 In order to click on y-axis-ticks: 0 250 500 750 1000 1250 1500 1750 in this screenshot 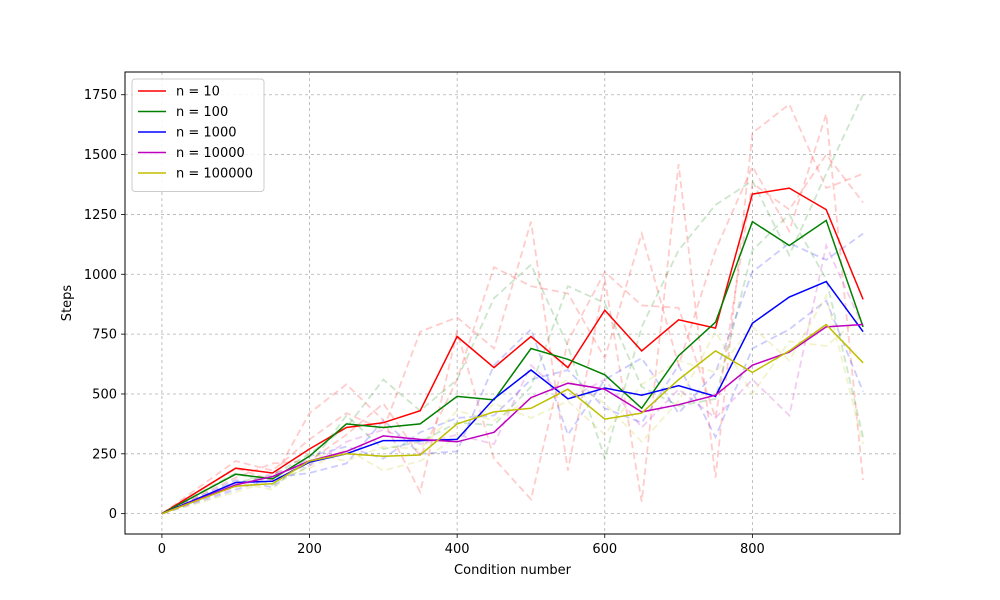, I will do `click(104, 305)`.